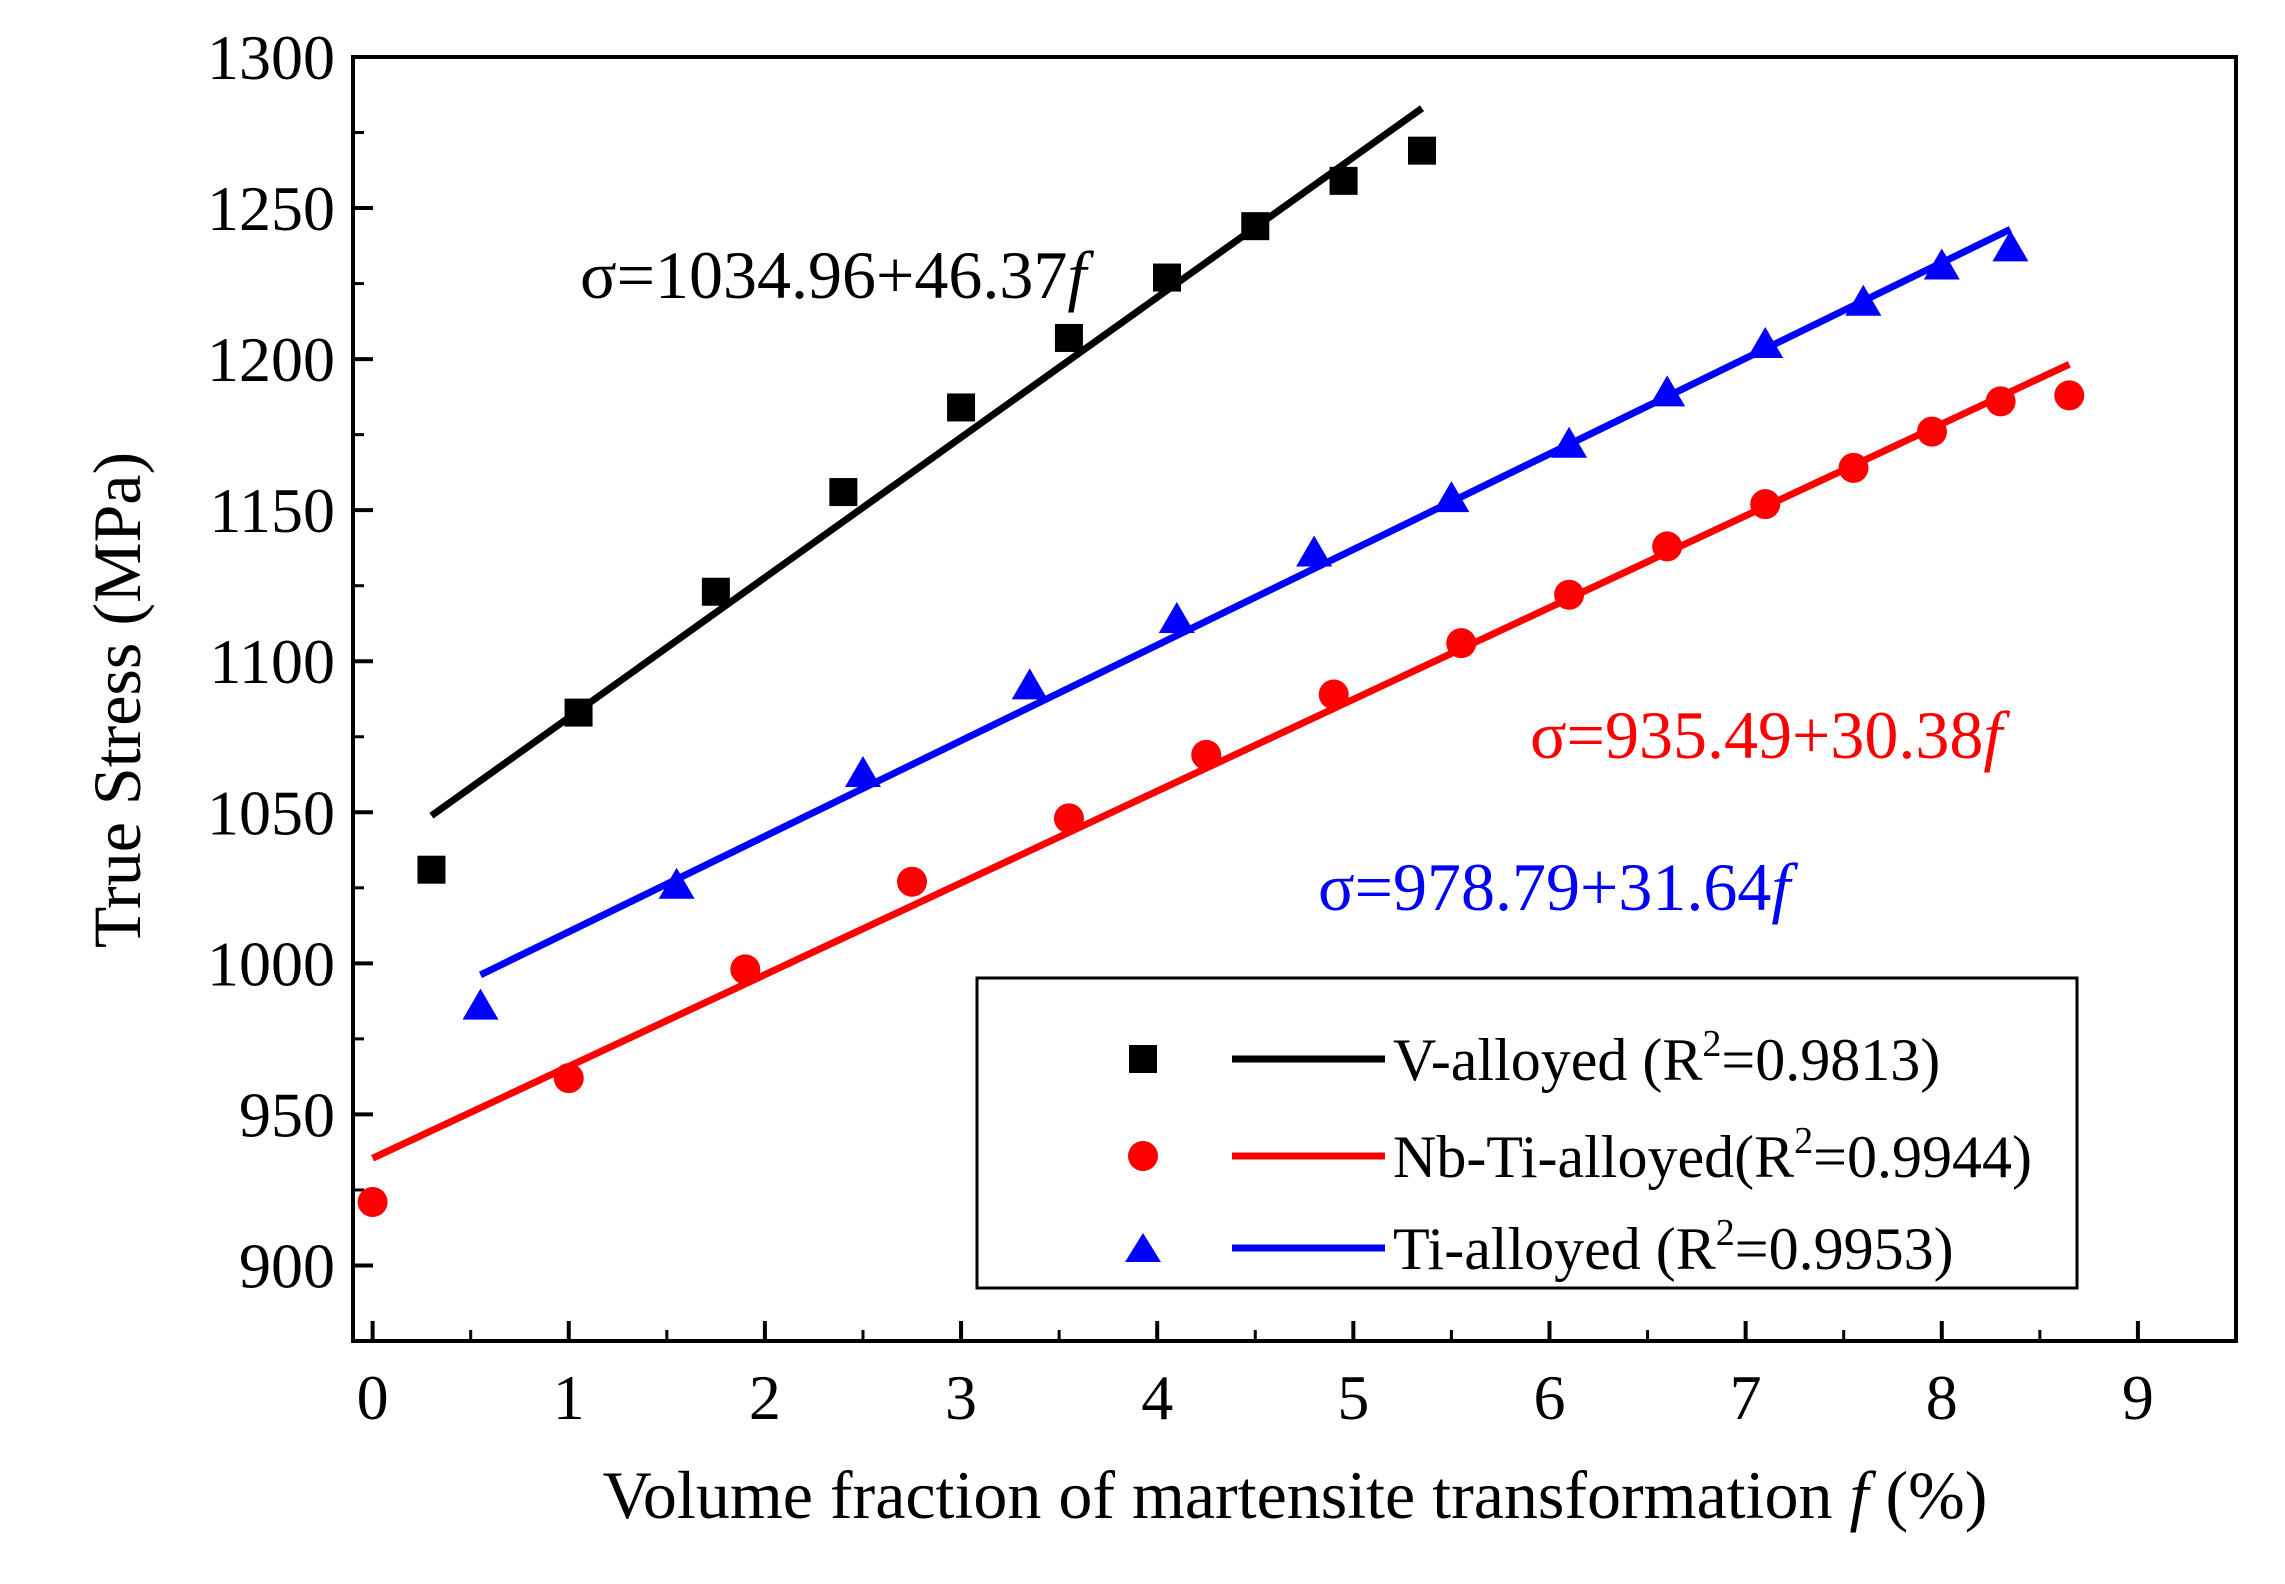 This screenshot has height=1584, width=2285. I want to click on y-tick-label: 1050, so click(271, 812).